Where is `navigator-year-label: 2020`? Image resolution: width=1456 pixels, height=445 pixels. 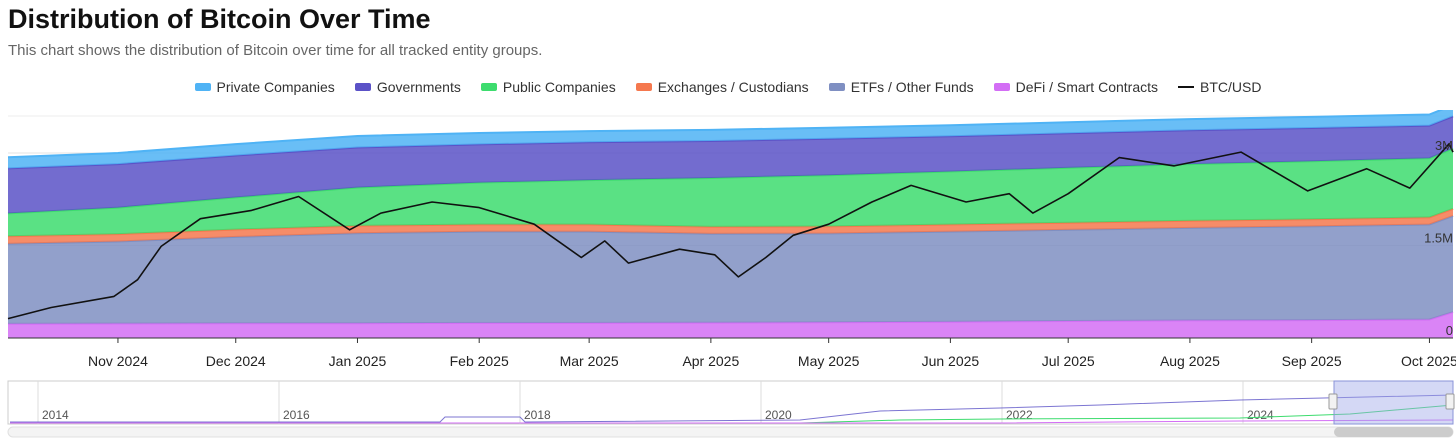
navigator-year-label: 2020 is located at coordinates (778, 415).